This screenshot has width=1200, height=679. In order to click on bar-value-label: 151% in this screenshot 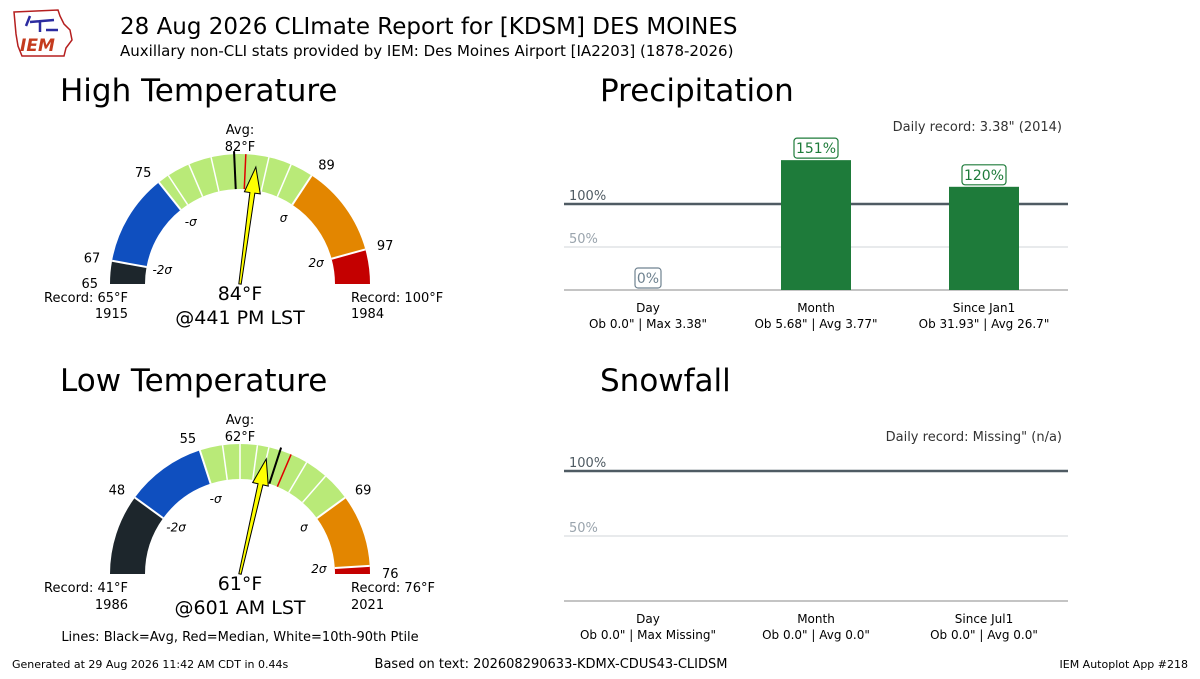, I will do `click(816, 149)`.